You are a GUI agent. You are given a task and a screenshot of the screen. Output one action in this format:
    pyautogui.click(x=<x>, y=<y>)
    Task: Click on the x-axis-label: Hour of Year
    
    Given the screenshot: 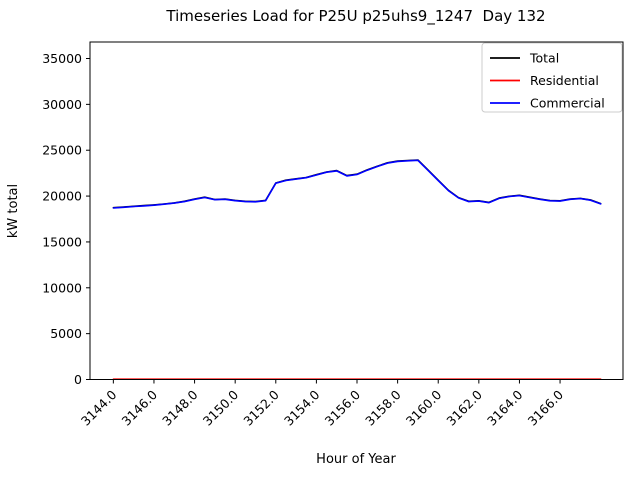 What is the action you would take?
    pyautogui.click(x=356, y=459)
    